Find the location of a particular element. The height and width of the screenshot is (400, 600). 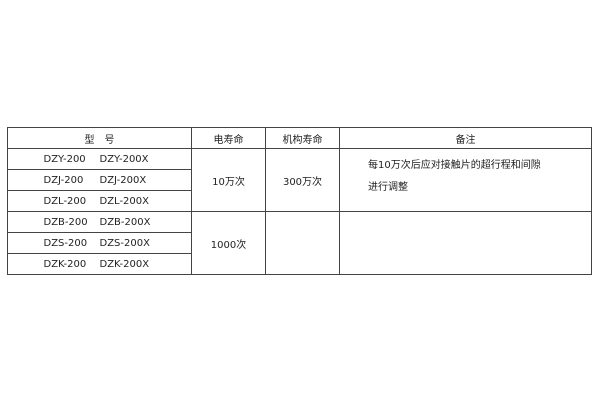

model-x: DZY-200X is located at coordinates (124, 159).